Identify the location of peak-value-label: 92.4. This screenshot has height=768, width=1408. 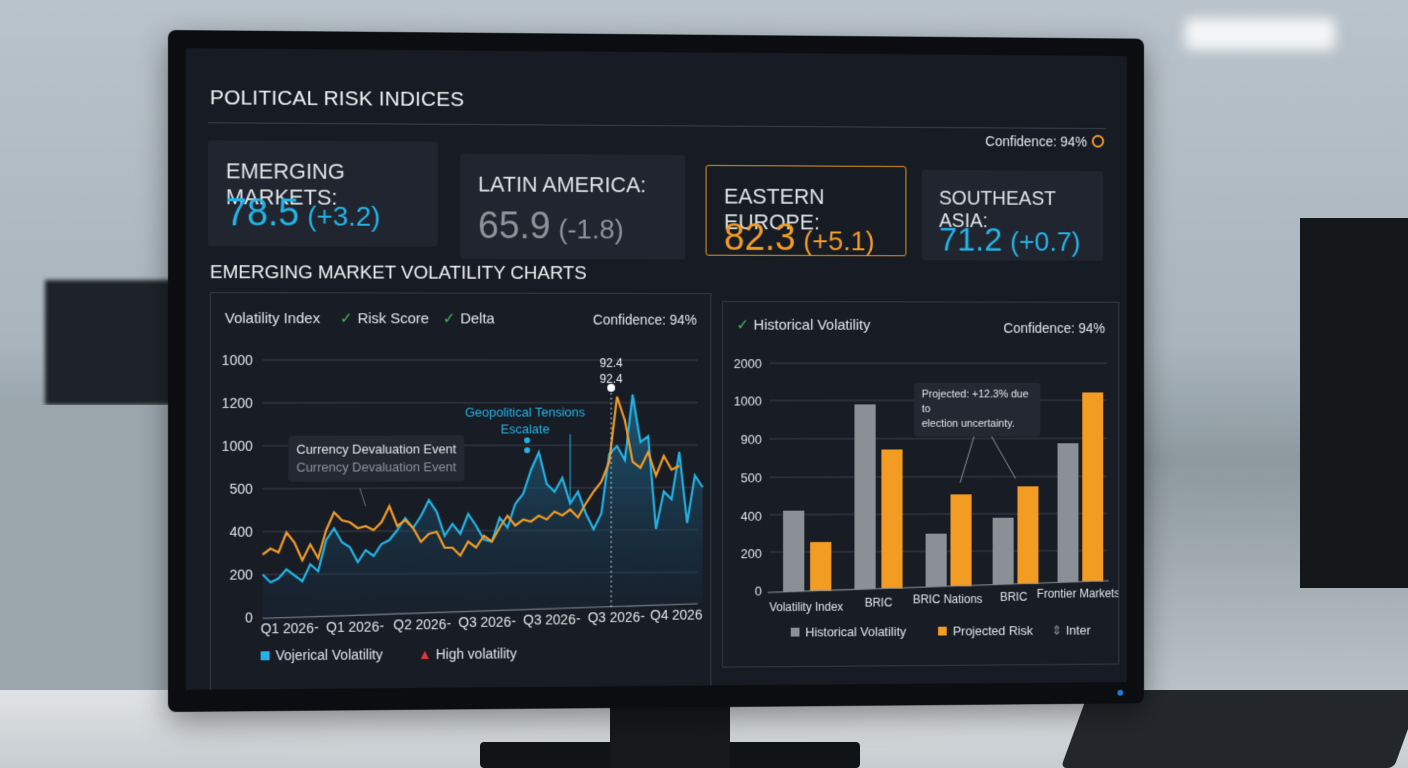
(611, 363).